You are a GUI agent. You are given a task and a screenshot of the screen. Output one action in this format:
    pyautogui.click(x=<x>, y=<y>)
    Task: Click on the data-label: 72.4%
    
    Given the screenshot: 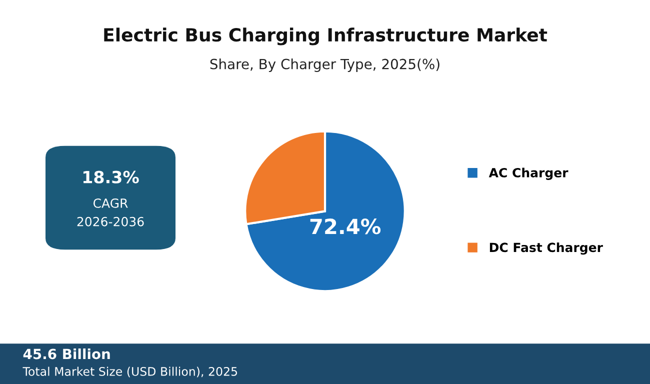 What is the action you would take?
    pyautogui.click(x=345, y=226)
    